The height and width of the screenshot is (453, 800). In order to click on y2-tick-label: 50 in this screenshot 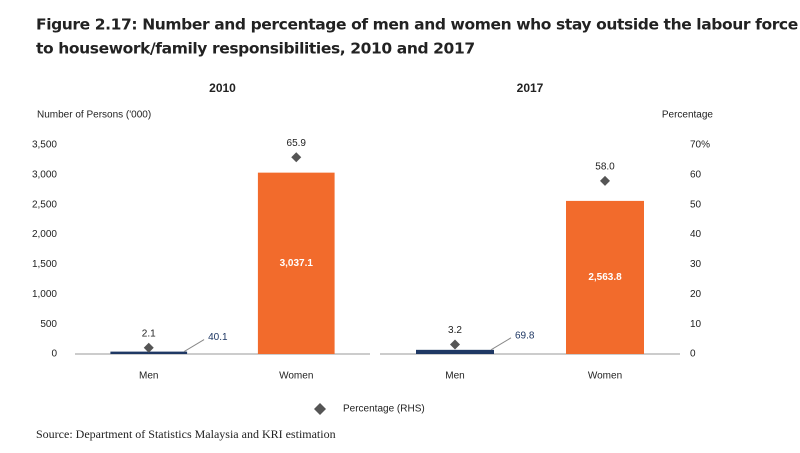, I will do `click(696, 204)`.